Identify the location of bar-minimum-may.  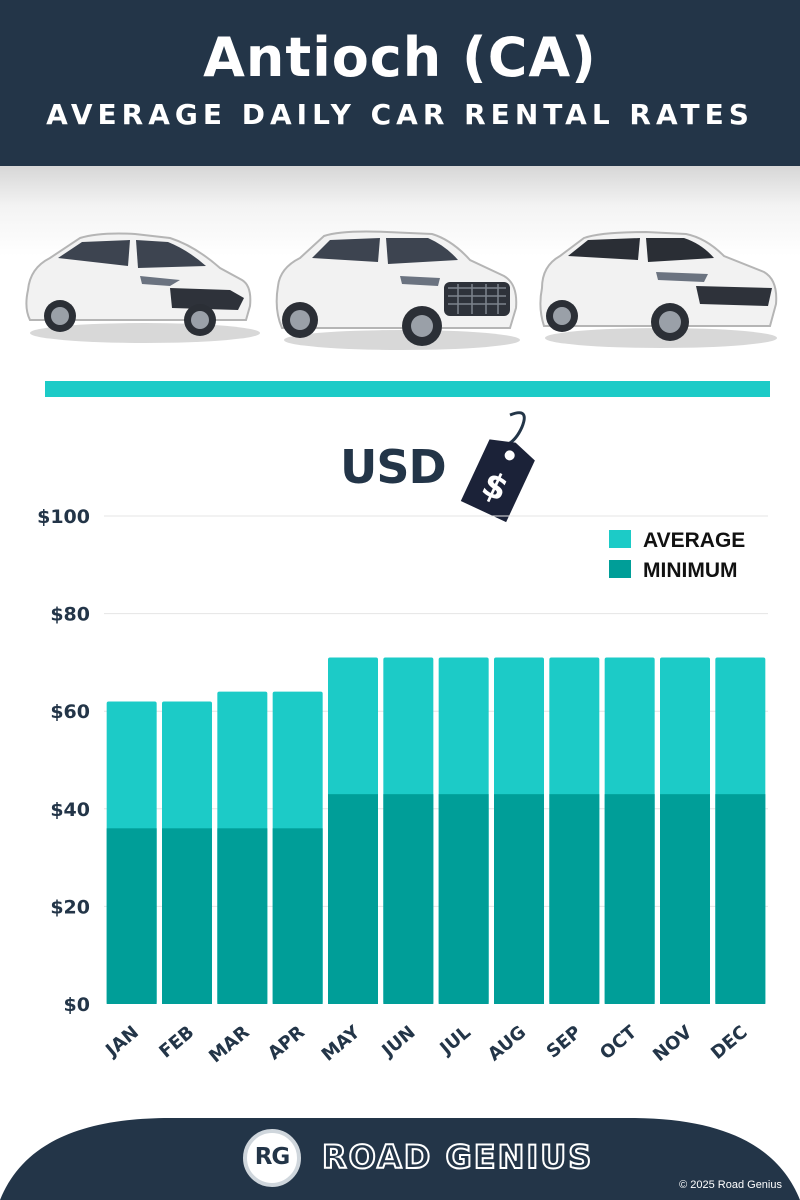
(353, 899).